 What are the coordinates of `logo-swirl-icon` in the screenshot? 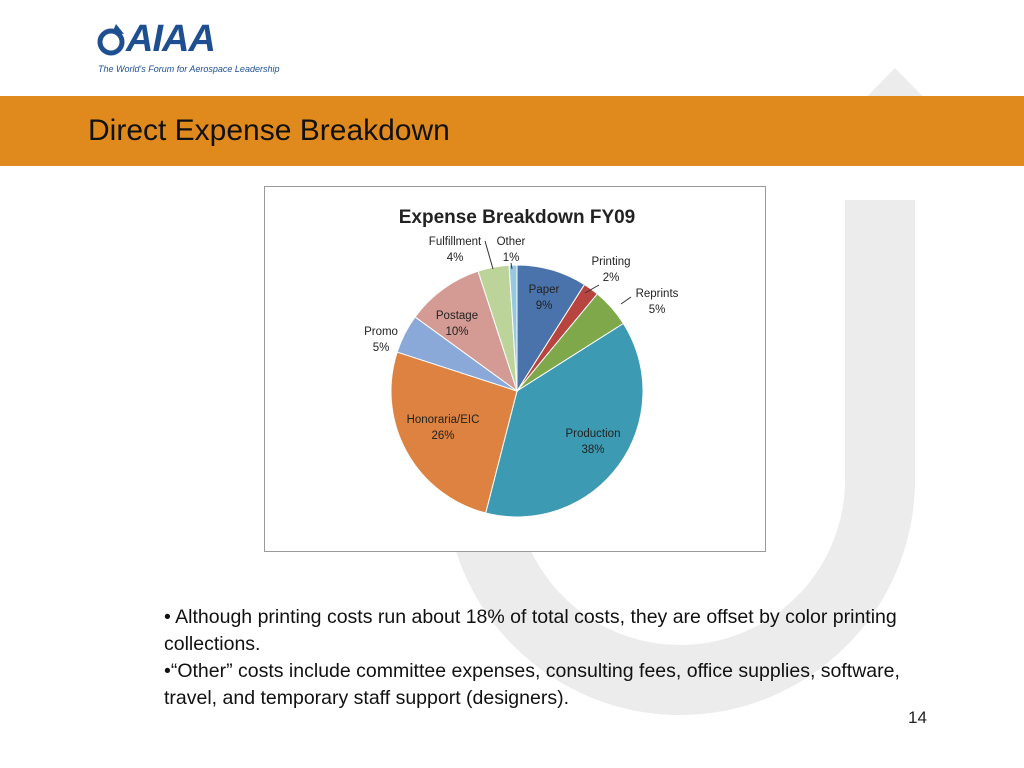 It's located at (111, 40).